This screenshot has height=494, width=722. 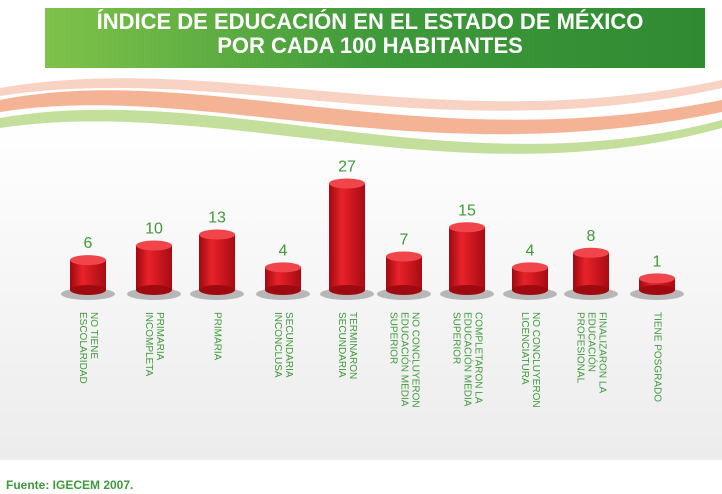 What do you see at coordinates (530, 360) in the screenshot?
I see `category-label: NO CONCLUYERON LICENCIATURA` at bounding box center [530, 360].